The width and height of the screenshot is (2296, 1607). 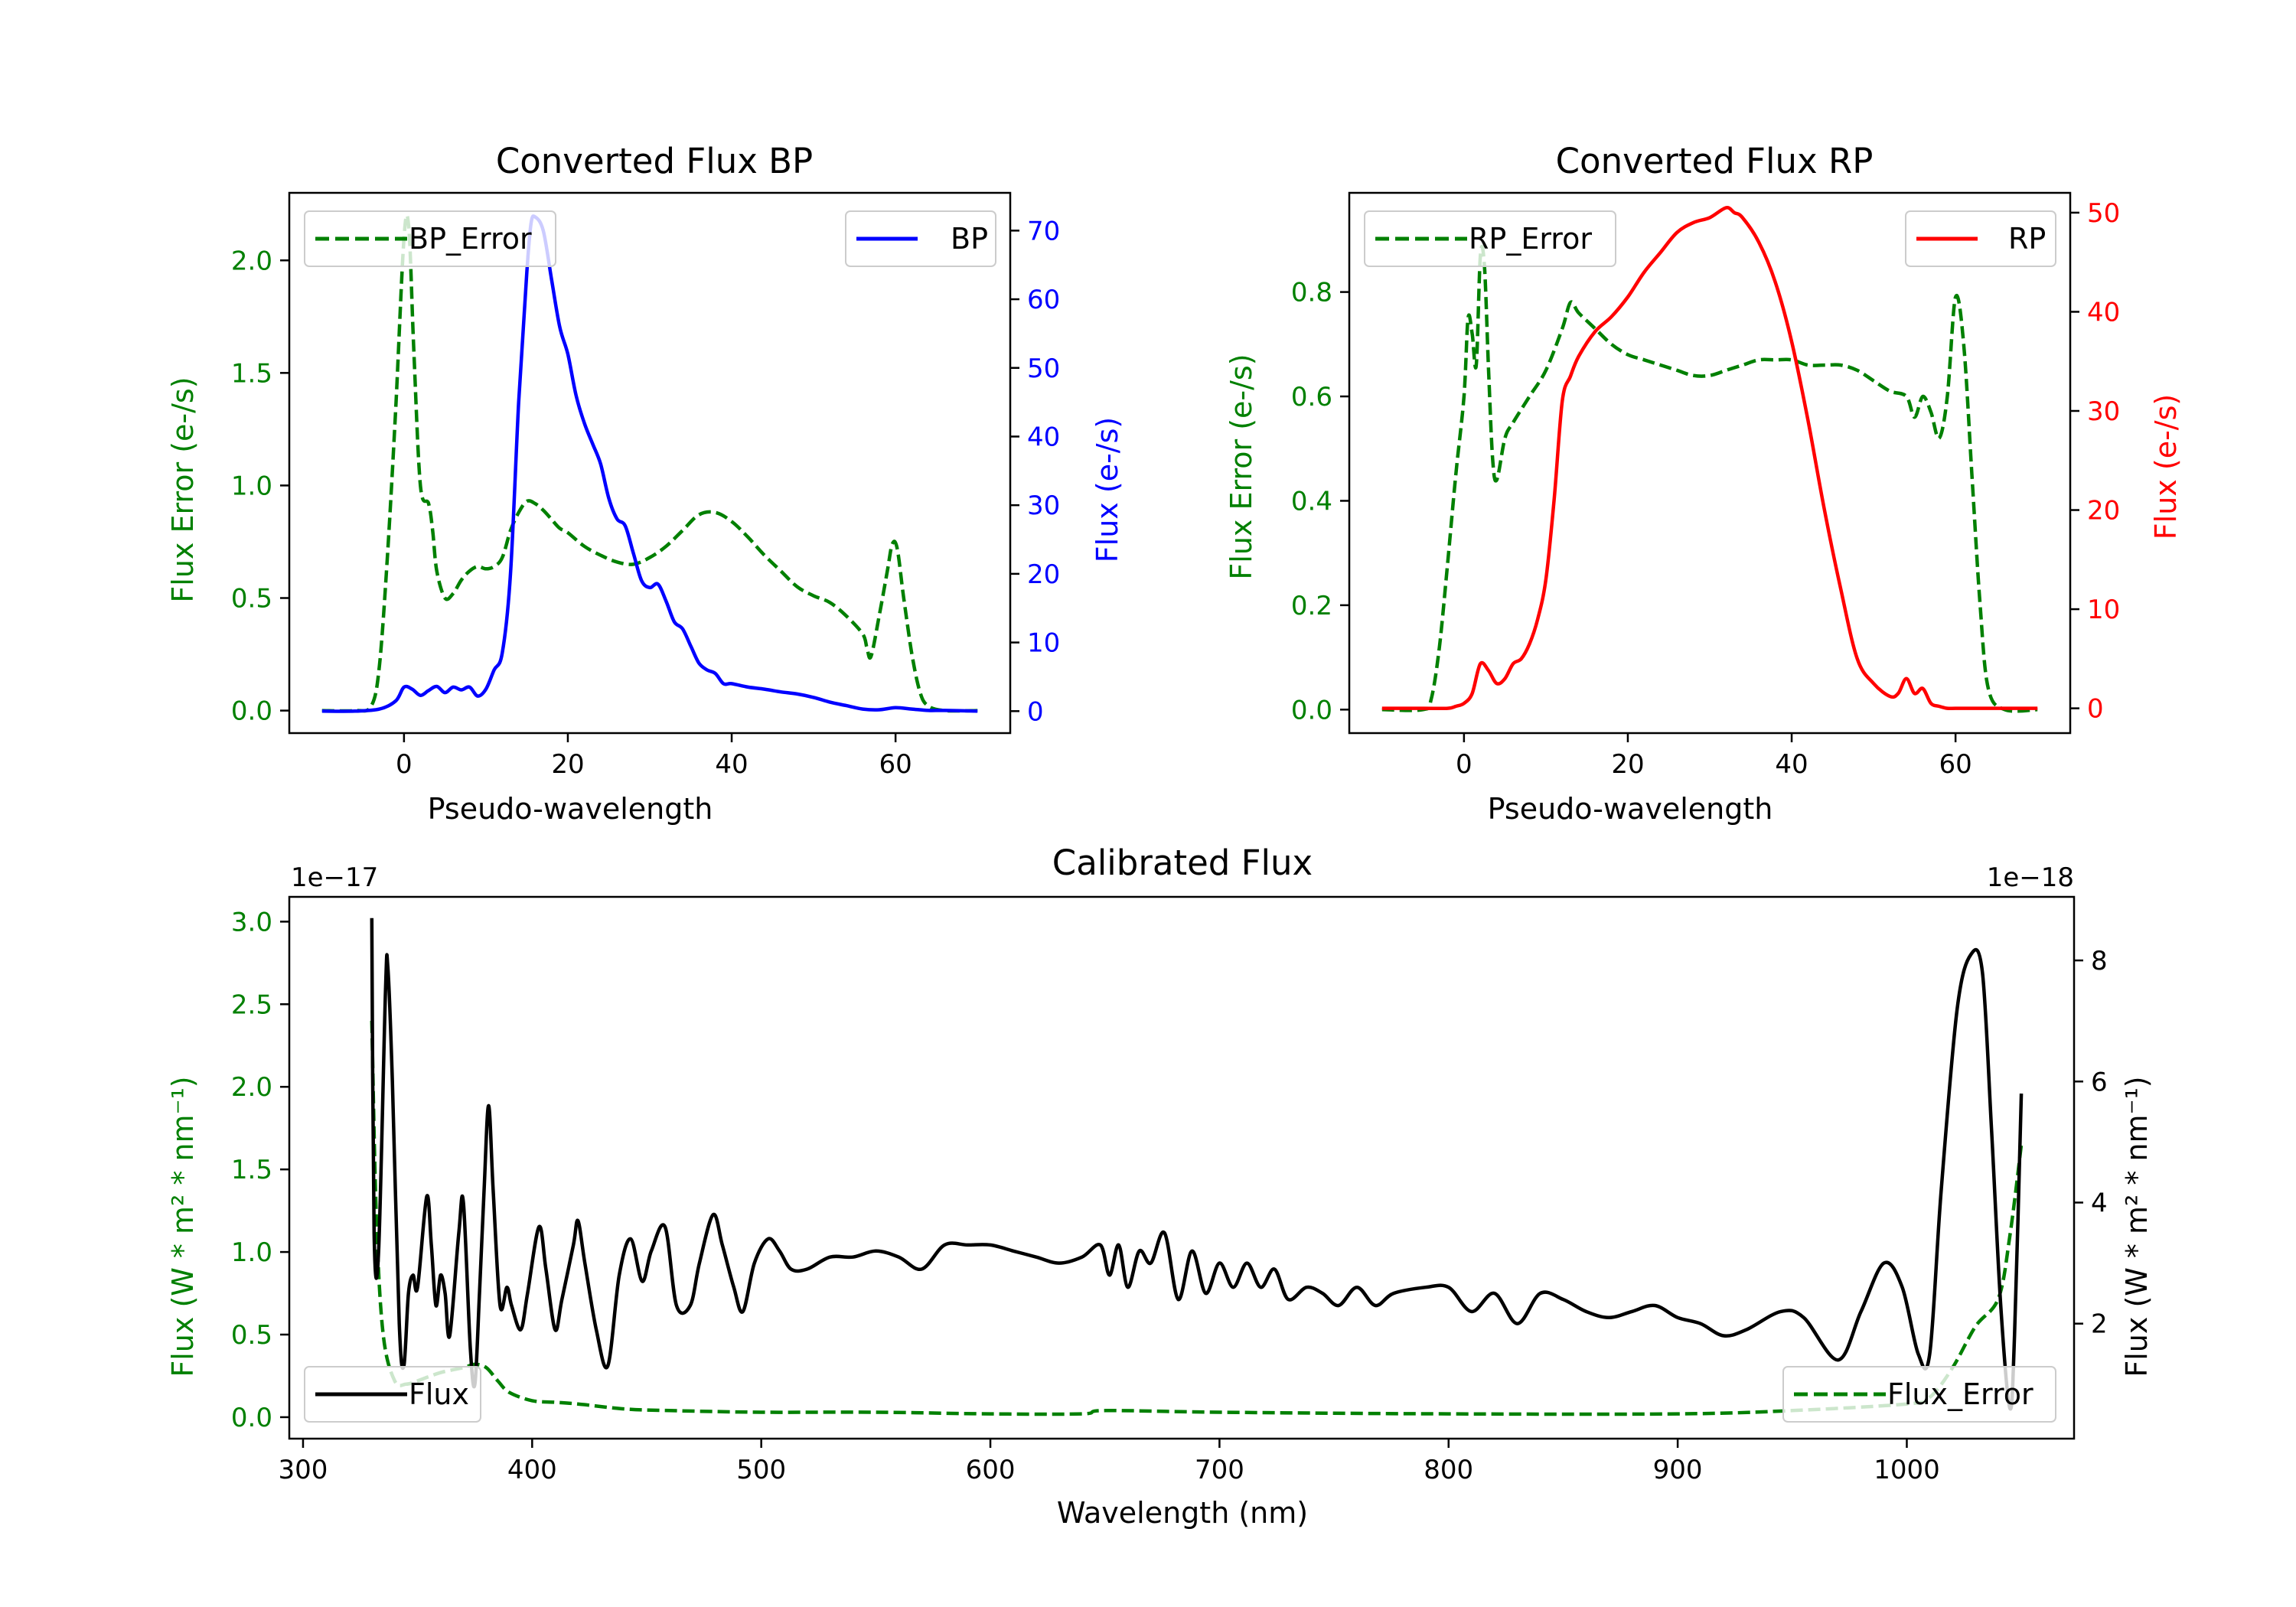 What do you see at coordinates (1219, 1470) in the screenshot?
I see `calibrated-x-tick-label: 700` at bounding box center [1219, 1470].